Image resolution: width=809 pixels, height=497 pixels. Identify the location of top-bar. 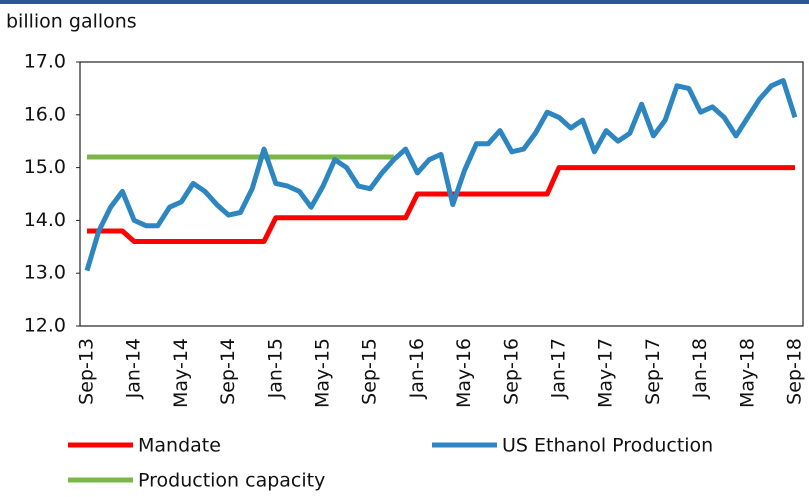
(404, 2).